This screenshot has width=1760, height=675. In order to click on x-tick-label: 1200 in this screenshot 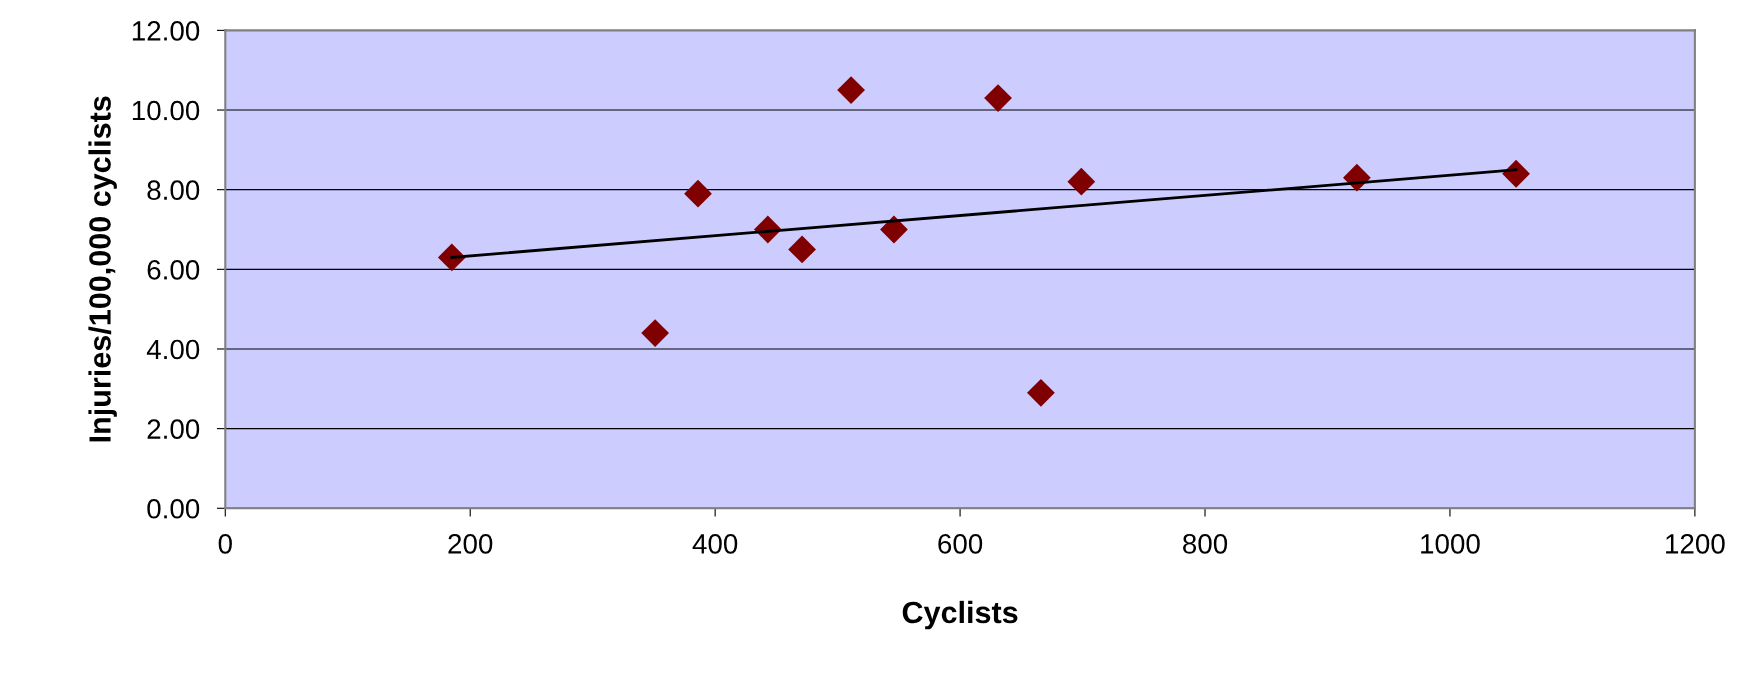, I will do `click(1695, 544)`.